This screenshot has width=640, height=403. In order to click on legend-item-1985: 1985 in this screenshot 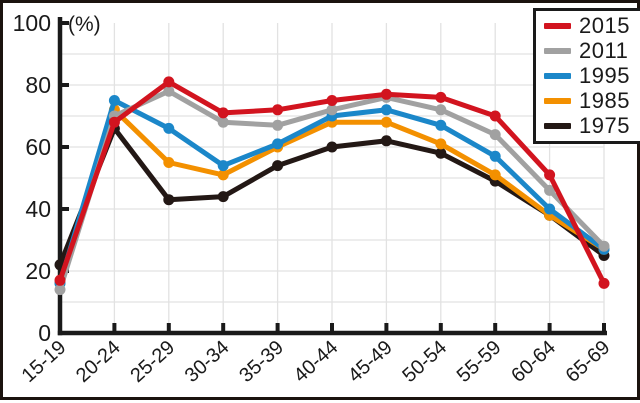, I will do `click(592, 100)`.